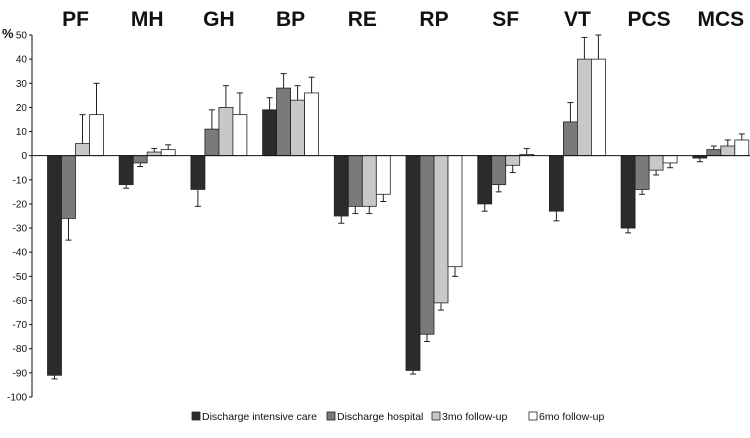 The height and width of the screenshot is (438, 750). What do you see at coordinates (649, 19) in the screenshot?
I see `category-label: PCS` at bounding box center [649, 19].